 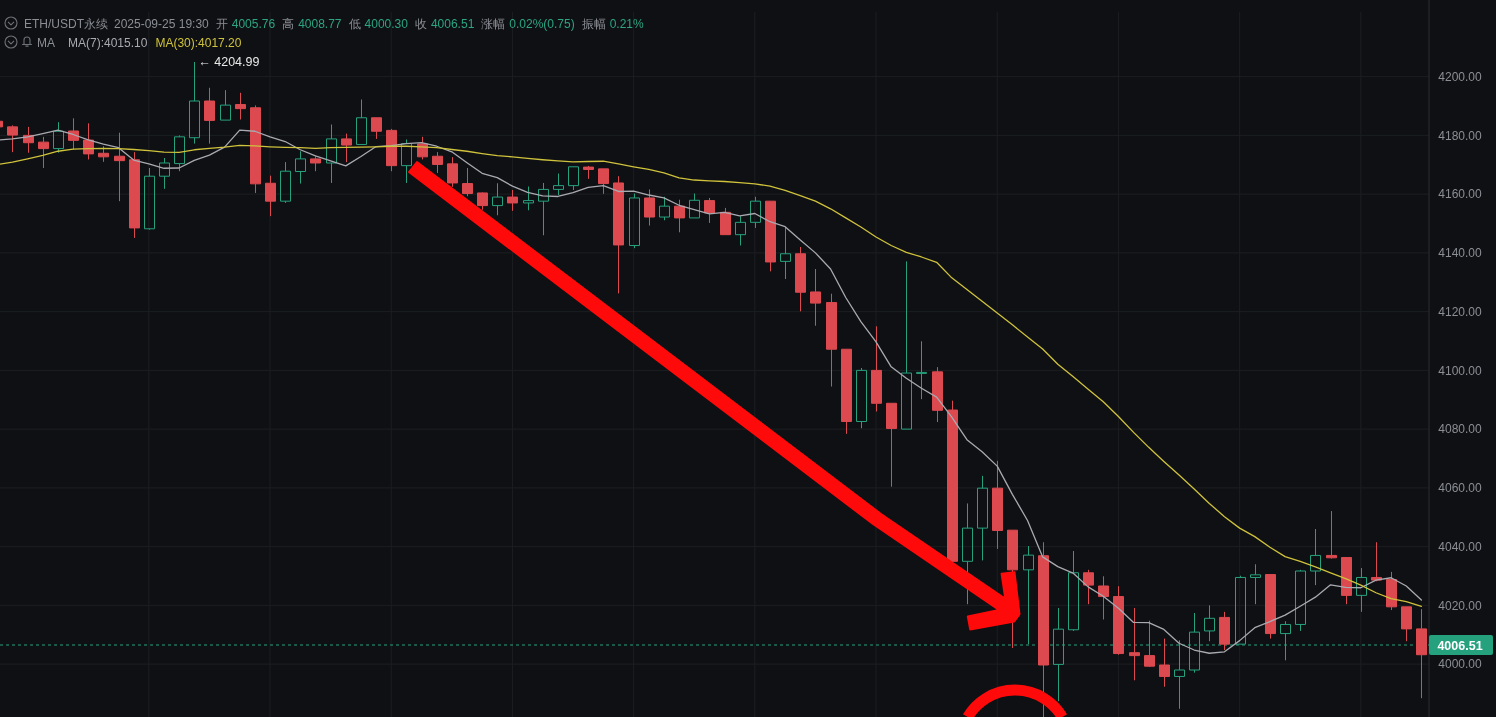 What do you see at coordinates (1460, 194) in the screenshot?
I see `y-tick-label: 4160.00` at bounding box center [1460, 194].